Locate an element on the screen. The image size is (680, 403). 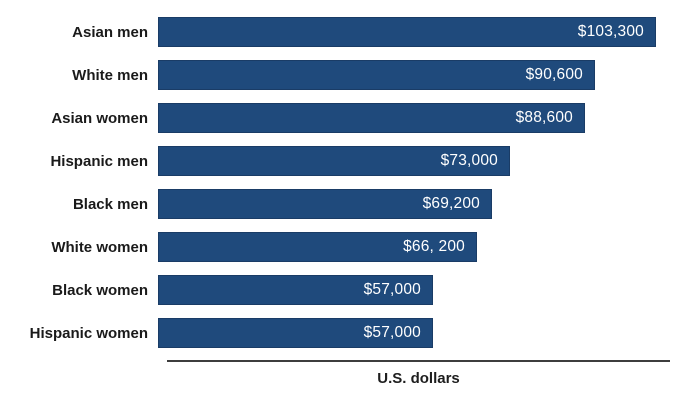
chart-row: White women $66, 200 is located at coordinates (340, 247).